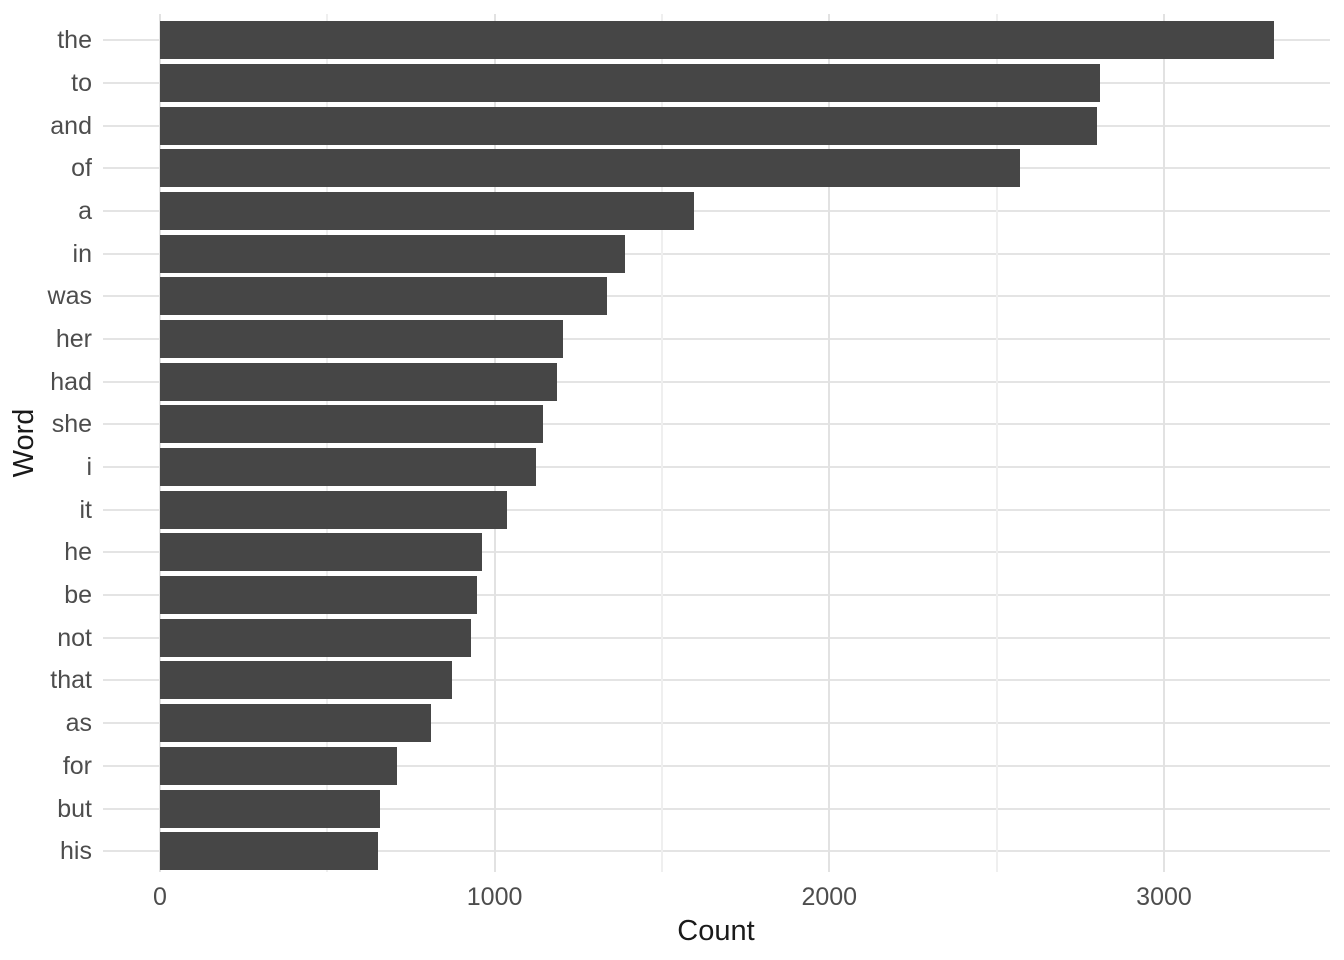 This screenshot has width=1344, height=960. Describe the element at coordinates (73, 338) in the screenshot. I see `y-tick-label-her: her` at that location.